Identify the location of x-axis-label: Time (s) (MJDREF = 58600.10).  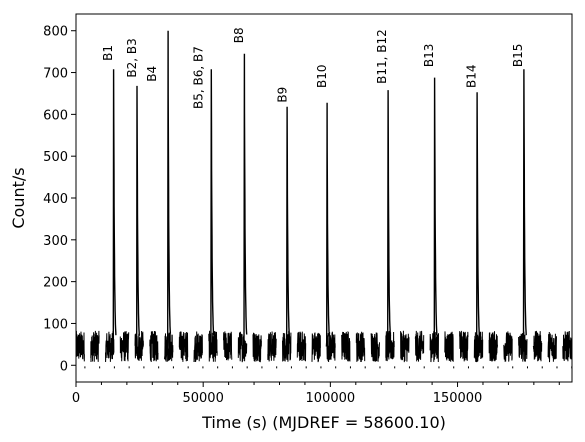
(323, 422).